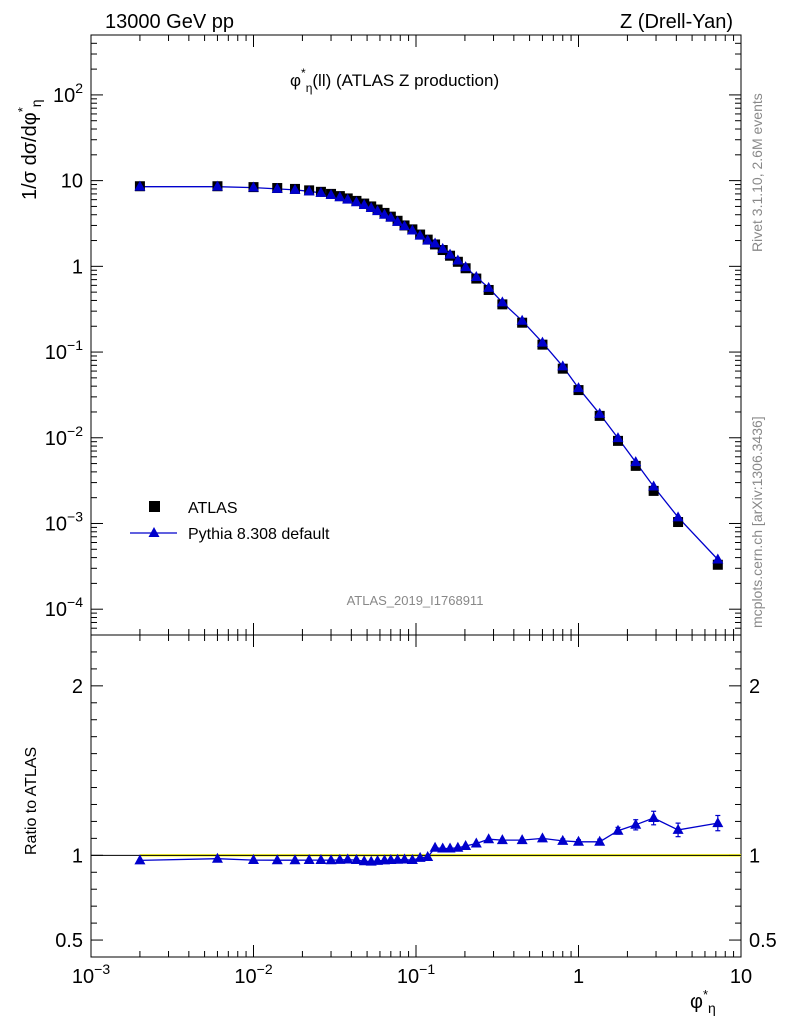 Image resolution: width=786 pixels, height=1024 pixels. What do you see at coordinates (64, 350) in the screenshot?
I see `y-tick-label: 10⁻¹` at bounding box center [64, 350].